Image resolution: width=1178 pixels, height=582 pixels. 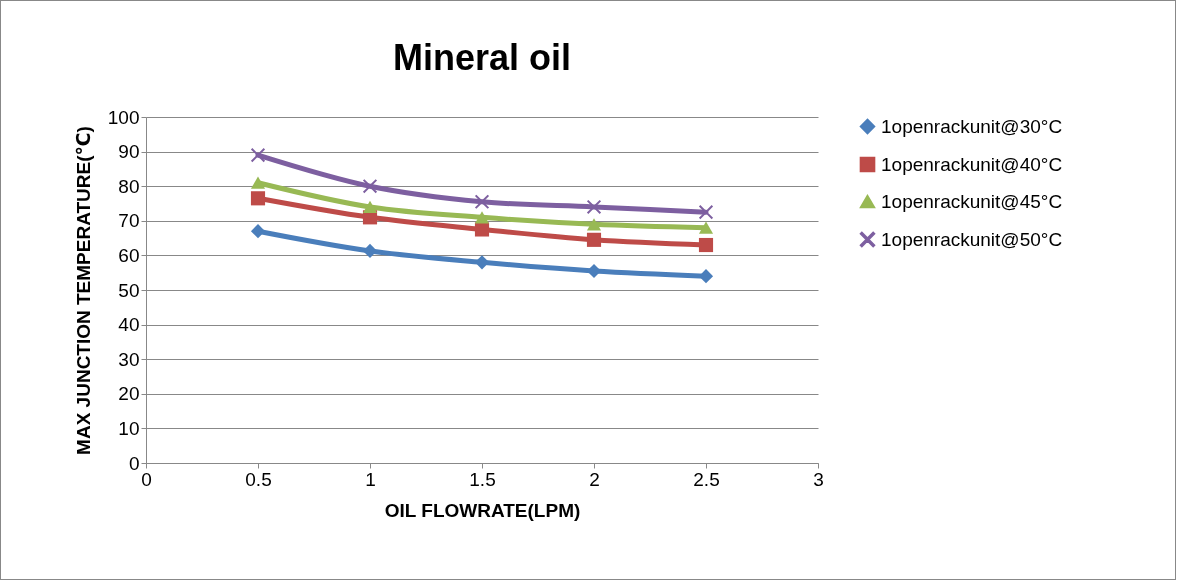 What do you see at coordinates (129, 255) in the screenshot?
I see `y-tick-label: 60` at bounding box center [129, 255].